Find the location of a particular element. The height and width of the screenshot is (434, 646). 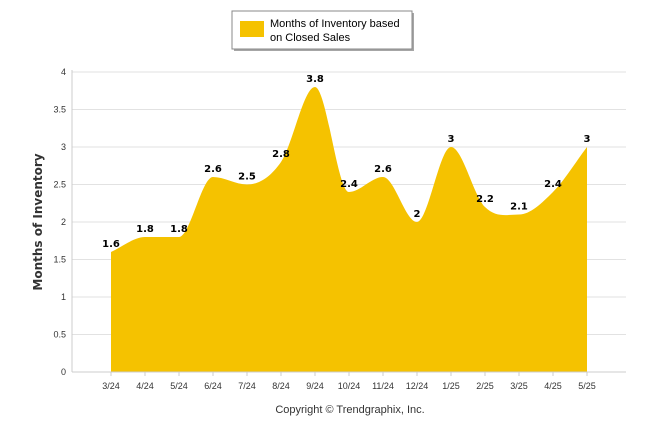

x-tick-label: 6/24 is located at coordinates (213, 386).